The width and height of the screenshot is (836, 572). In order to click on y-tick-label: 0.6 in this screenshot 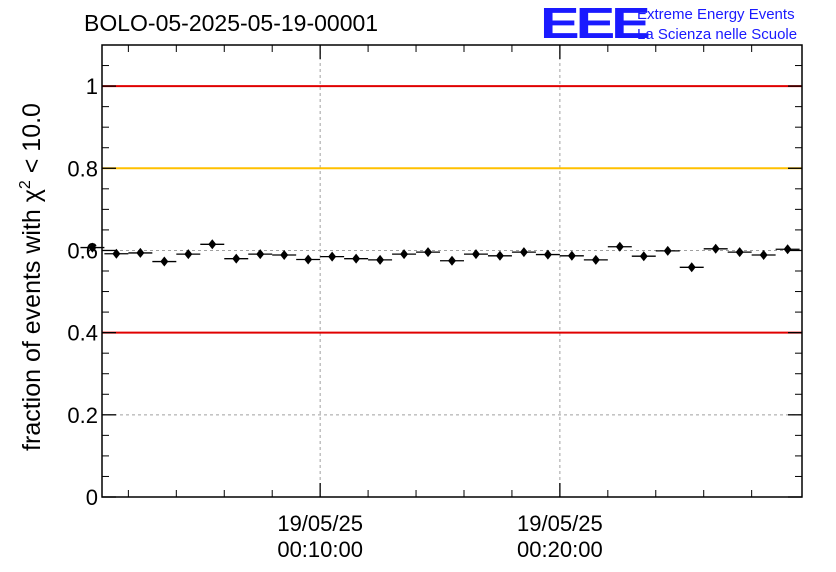, I will do `click(82, 250)`.